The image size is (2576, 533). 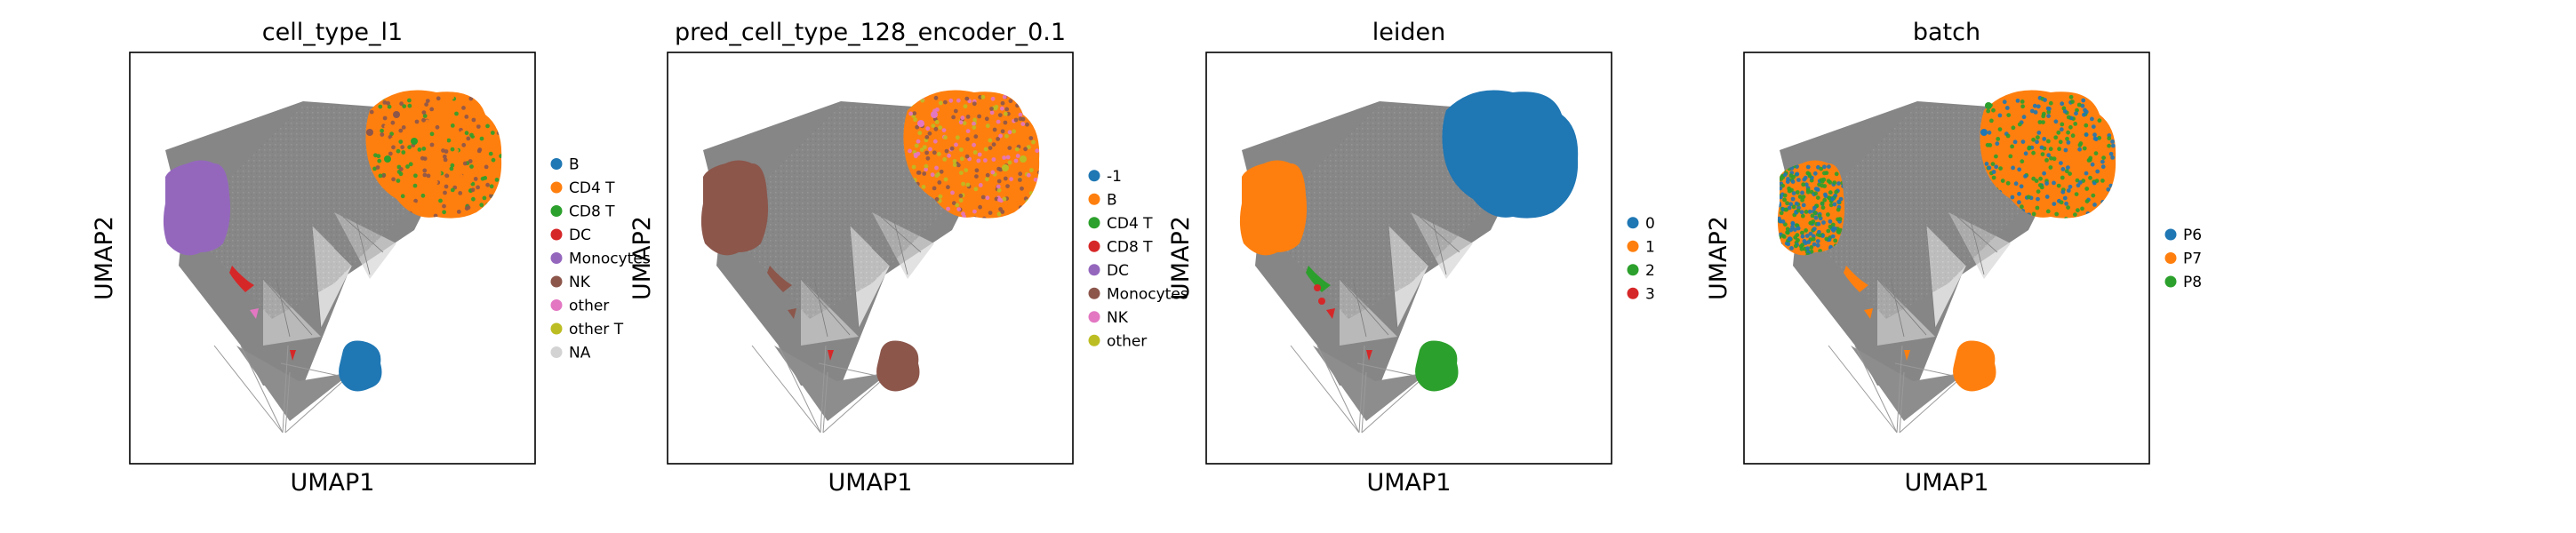 What do you see at coordinates (870, 32) in the screenshot?
I see `panel-title: pred_cell_type_128_encoder_0.1` at bounding box center [870, 32].